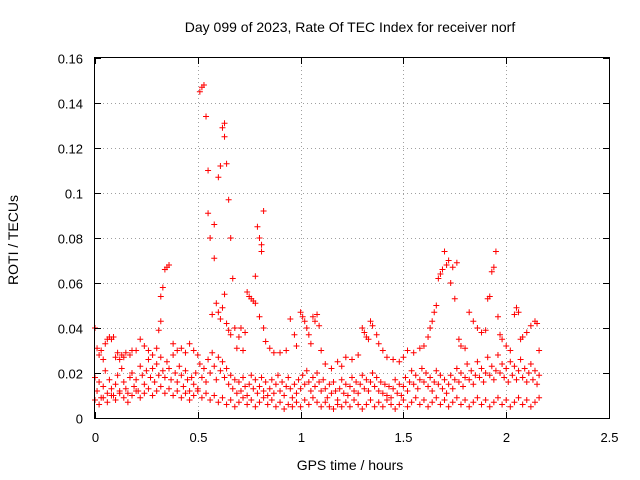  What do you see at coordinates (70, 149) in the screenshot?
I see `y-tick-label: 0.12` at bounding box center [70, 149].